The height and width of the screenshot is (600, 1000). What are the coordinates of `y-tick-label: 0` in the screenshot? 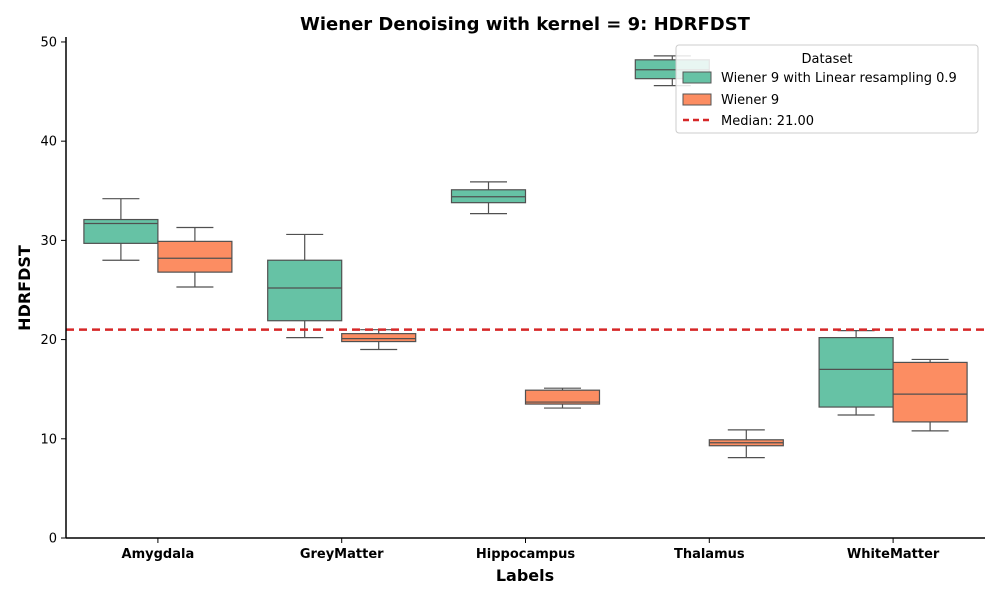 It's located at (53, 539).